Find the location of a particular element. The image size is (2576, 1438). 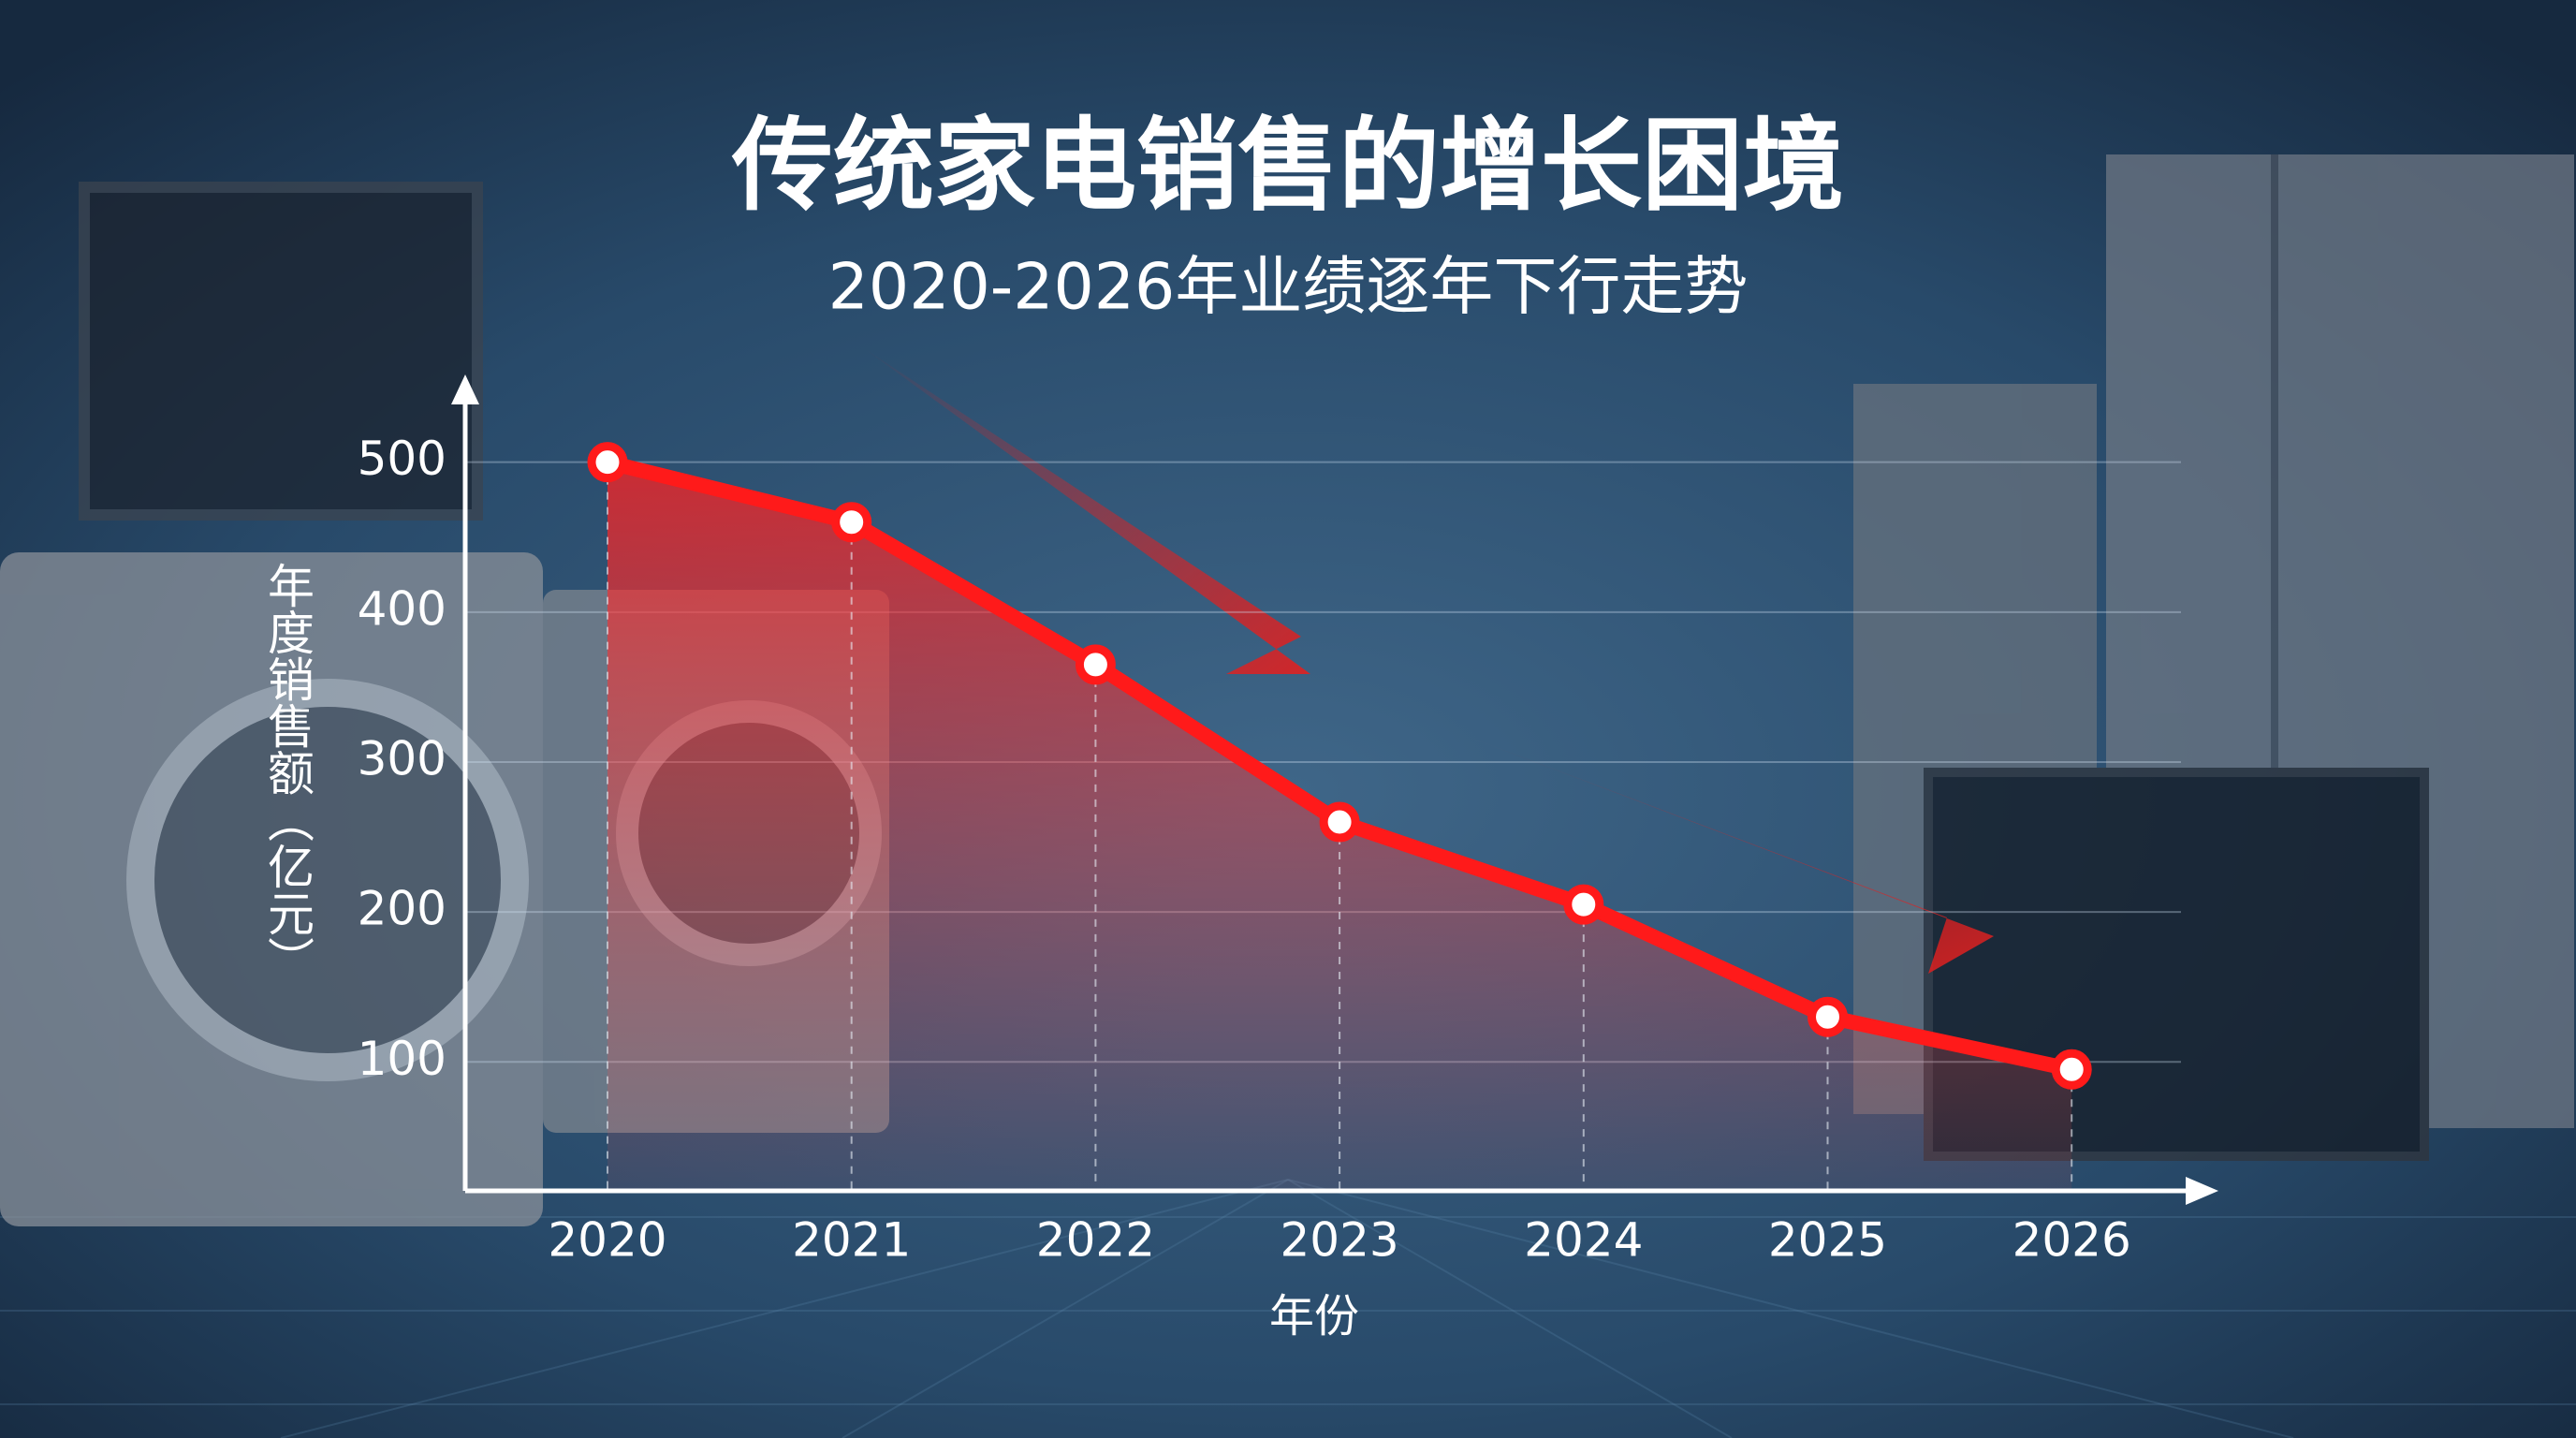

x-tick-label: 2025 is located at coordinates (1827, 1240).